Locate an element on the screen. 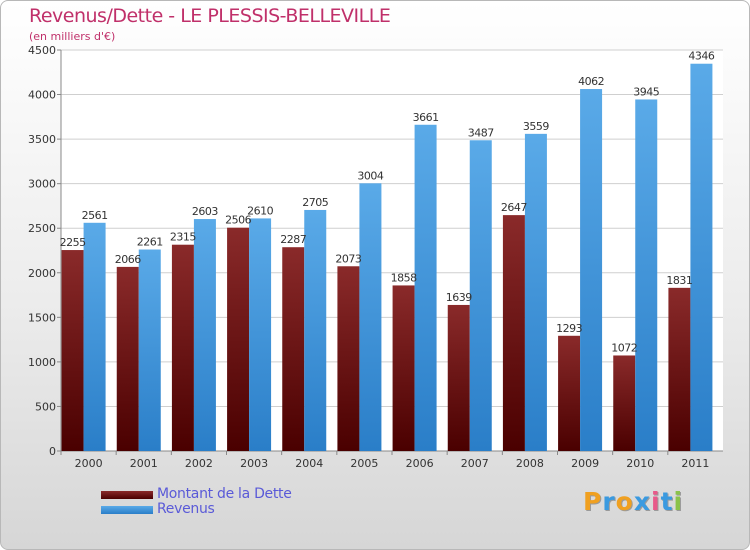 Image resolution: width=750 pixels, height=550 pixels. bar-debt-2009 is located at coordinates (569, 393).